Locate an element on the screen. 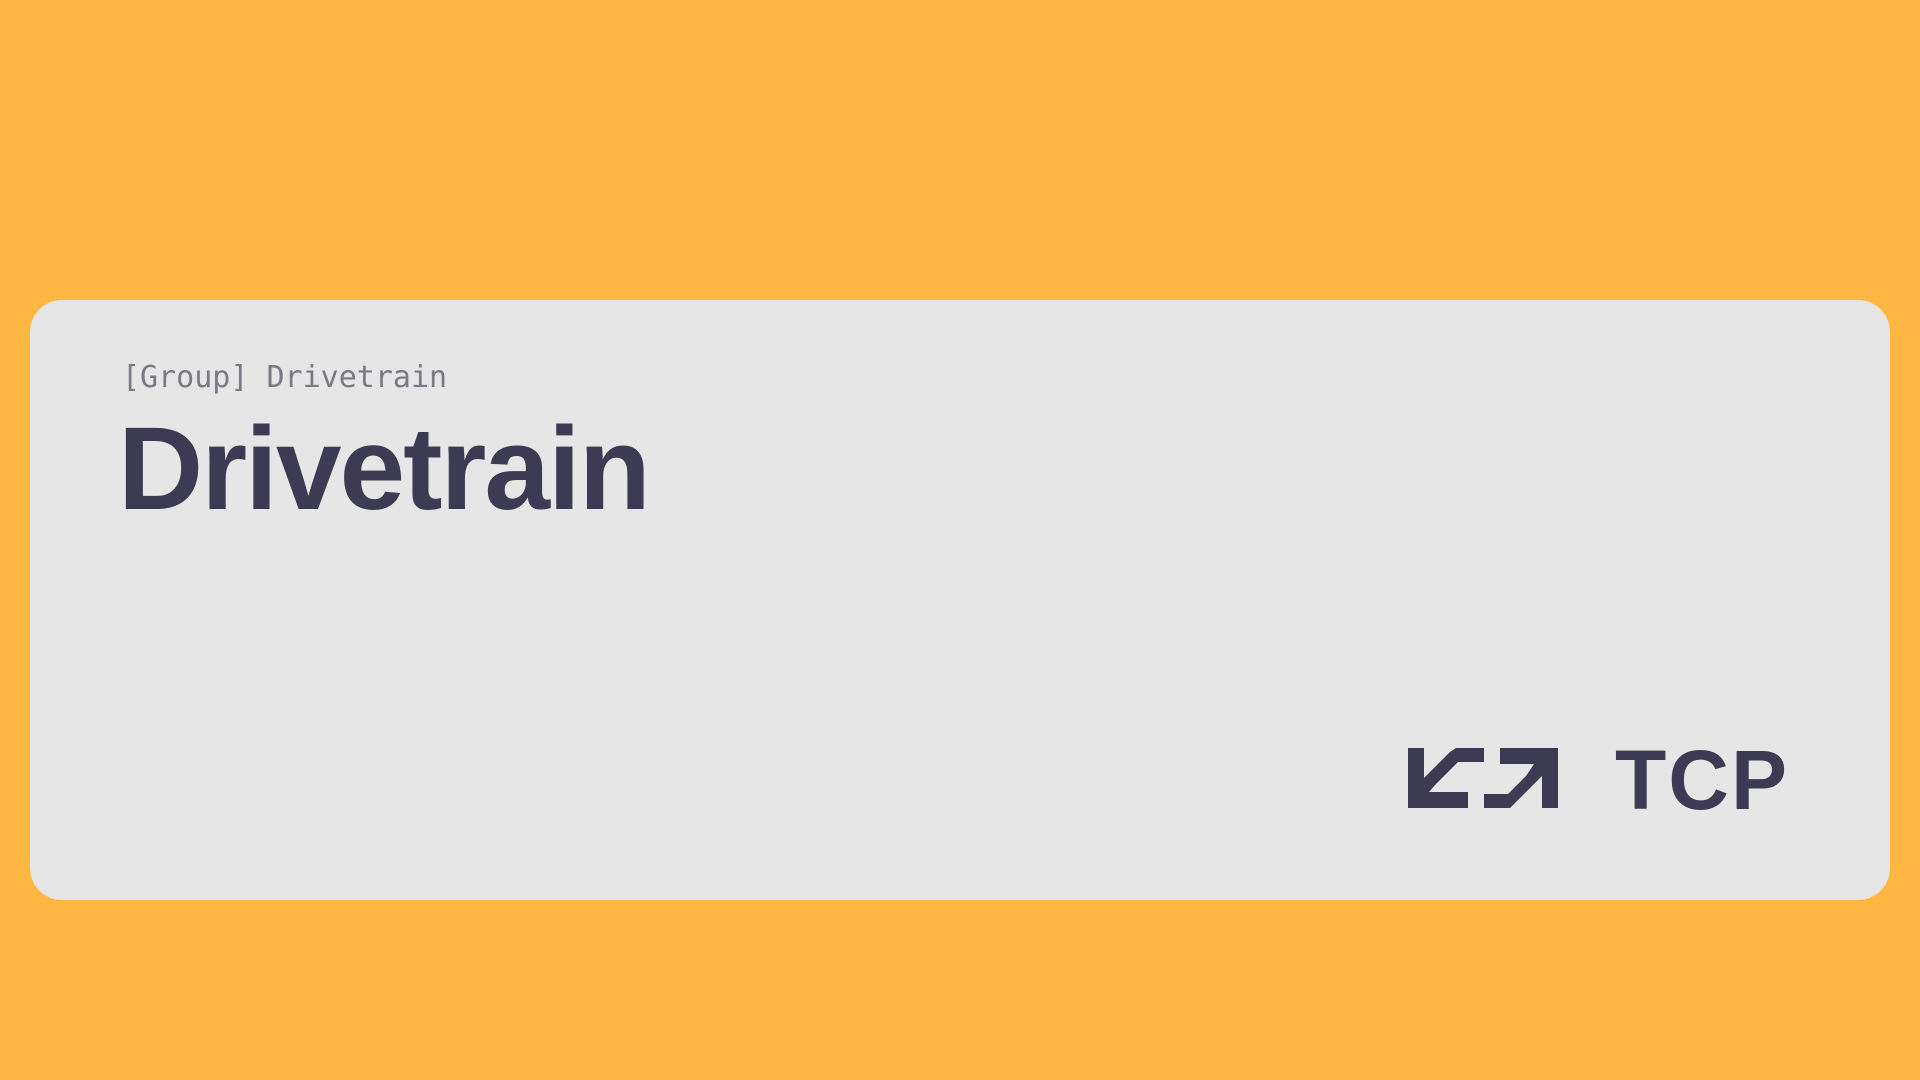 The image size is (1920, 1080). tcp-logo: TCP is located at coordinates (1620, 780).